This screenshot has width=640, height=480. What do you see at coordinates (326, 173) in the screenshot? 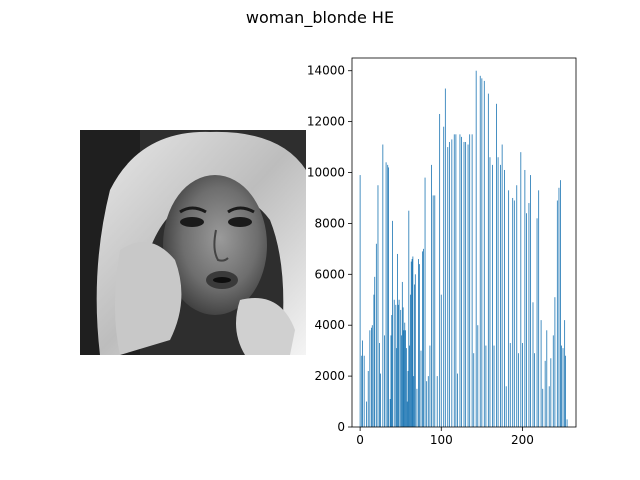
I see `y-tick-label: 10000` at bounding box center [326, 173].